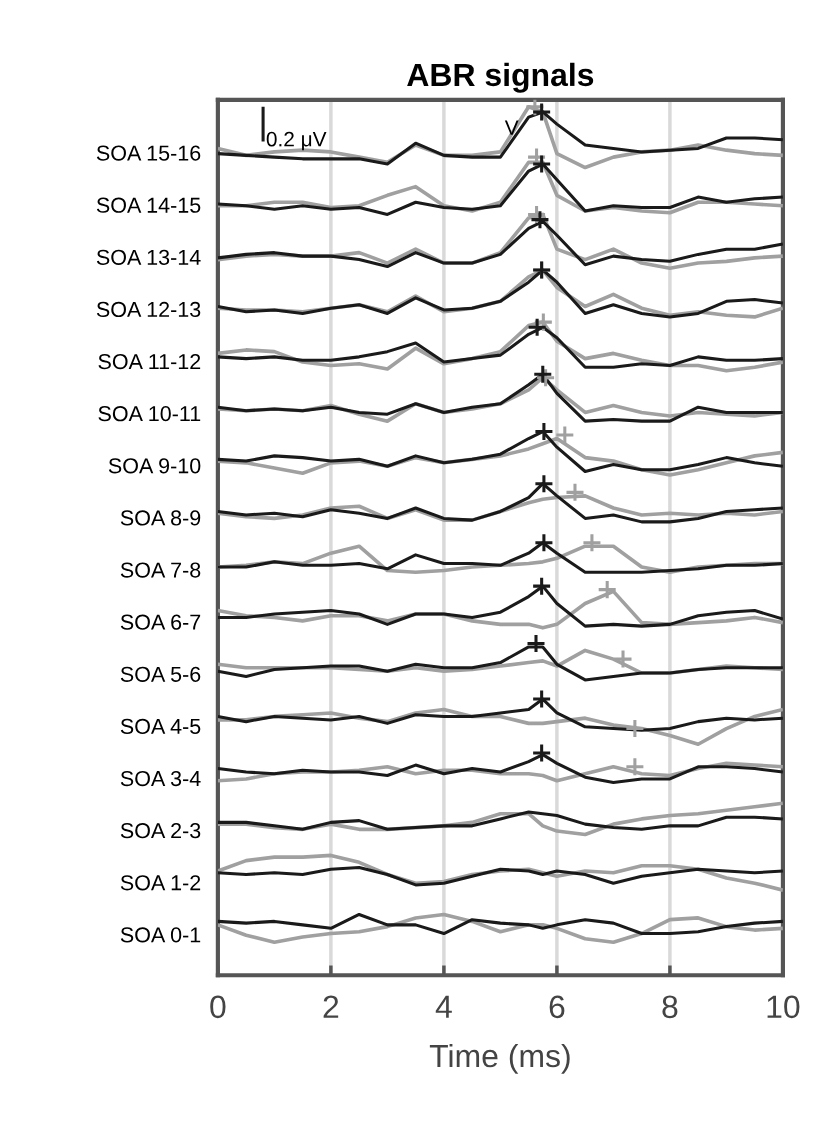  I want to click on x-tick-label: 2, so click(331, 1006).